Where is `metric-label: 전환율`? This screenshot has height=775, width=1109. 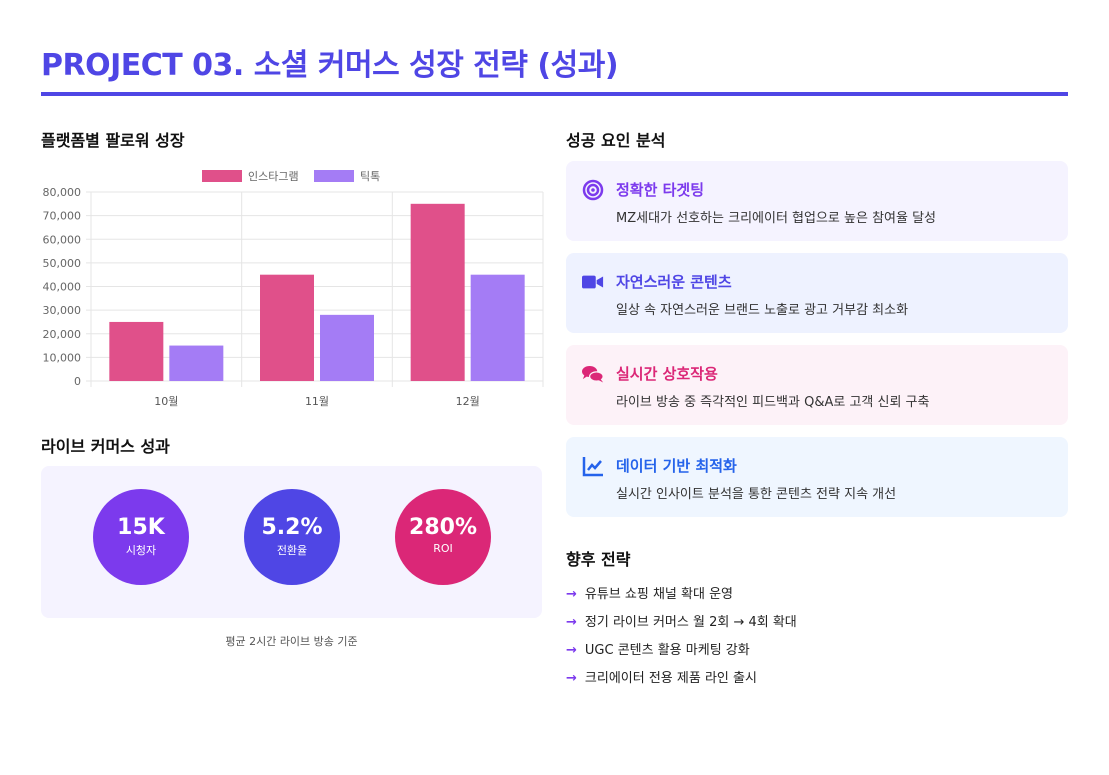
metric-label: 전환율 is located at coordinates (292, 550).